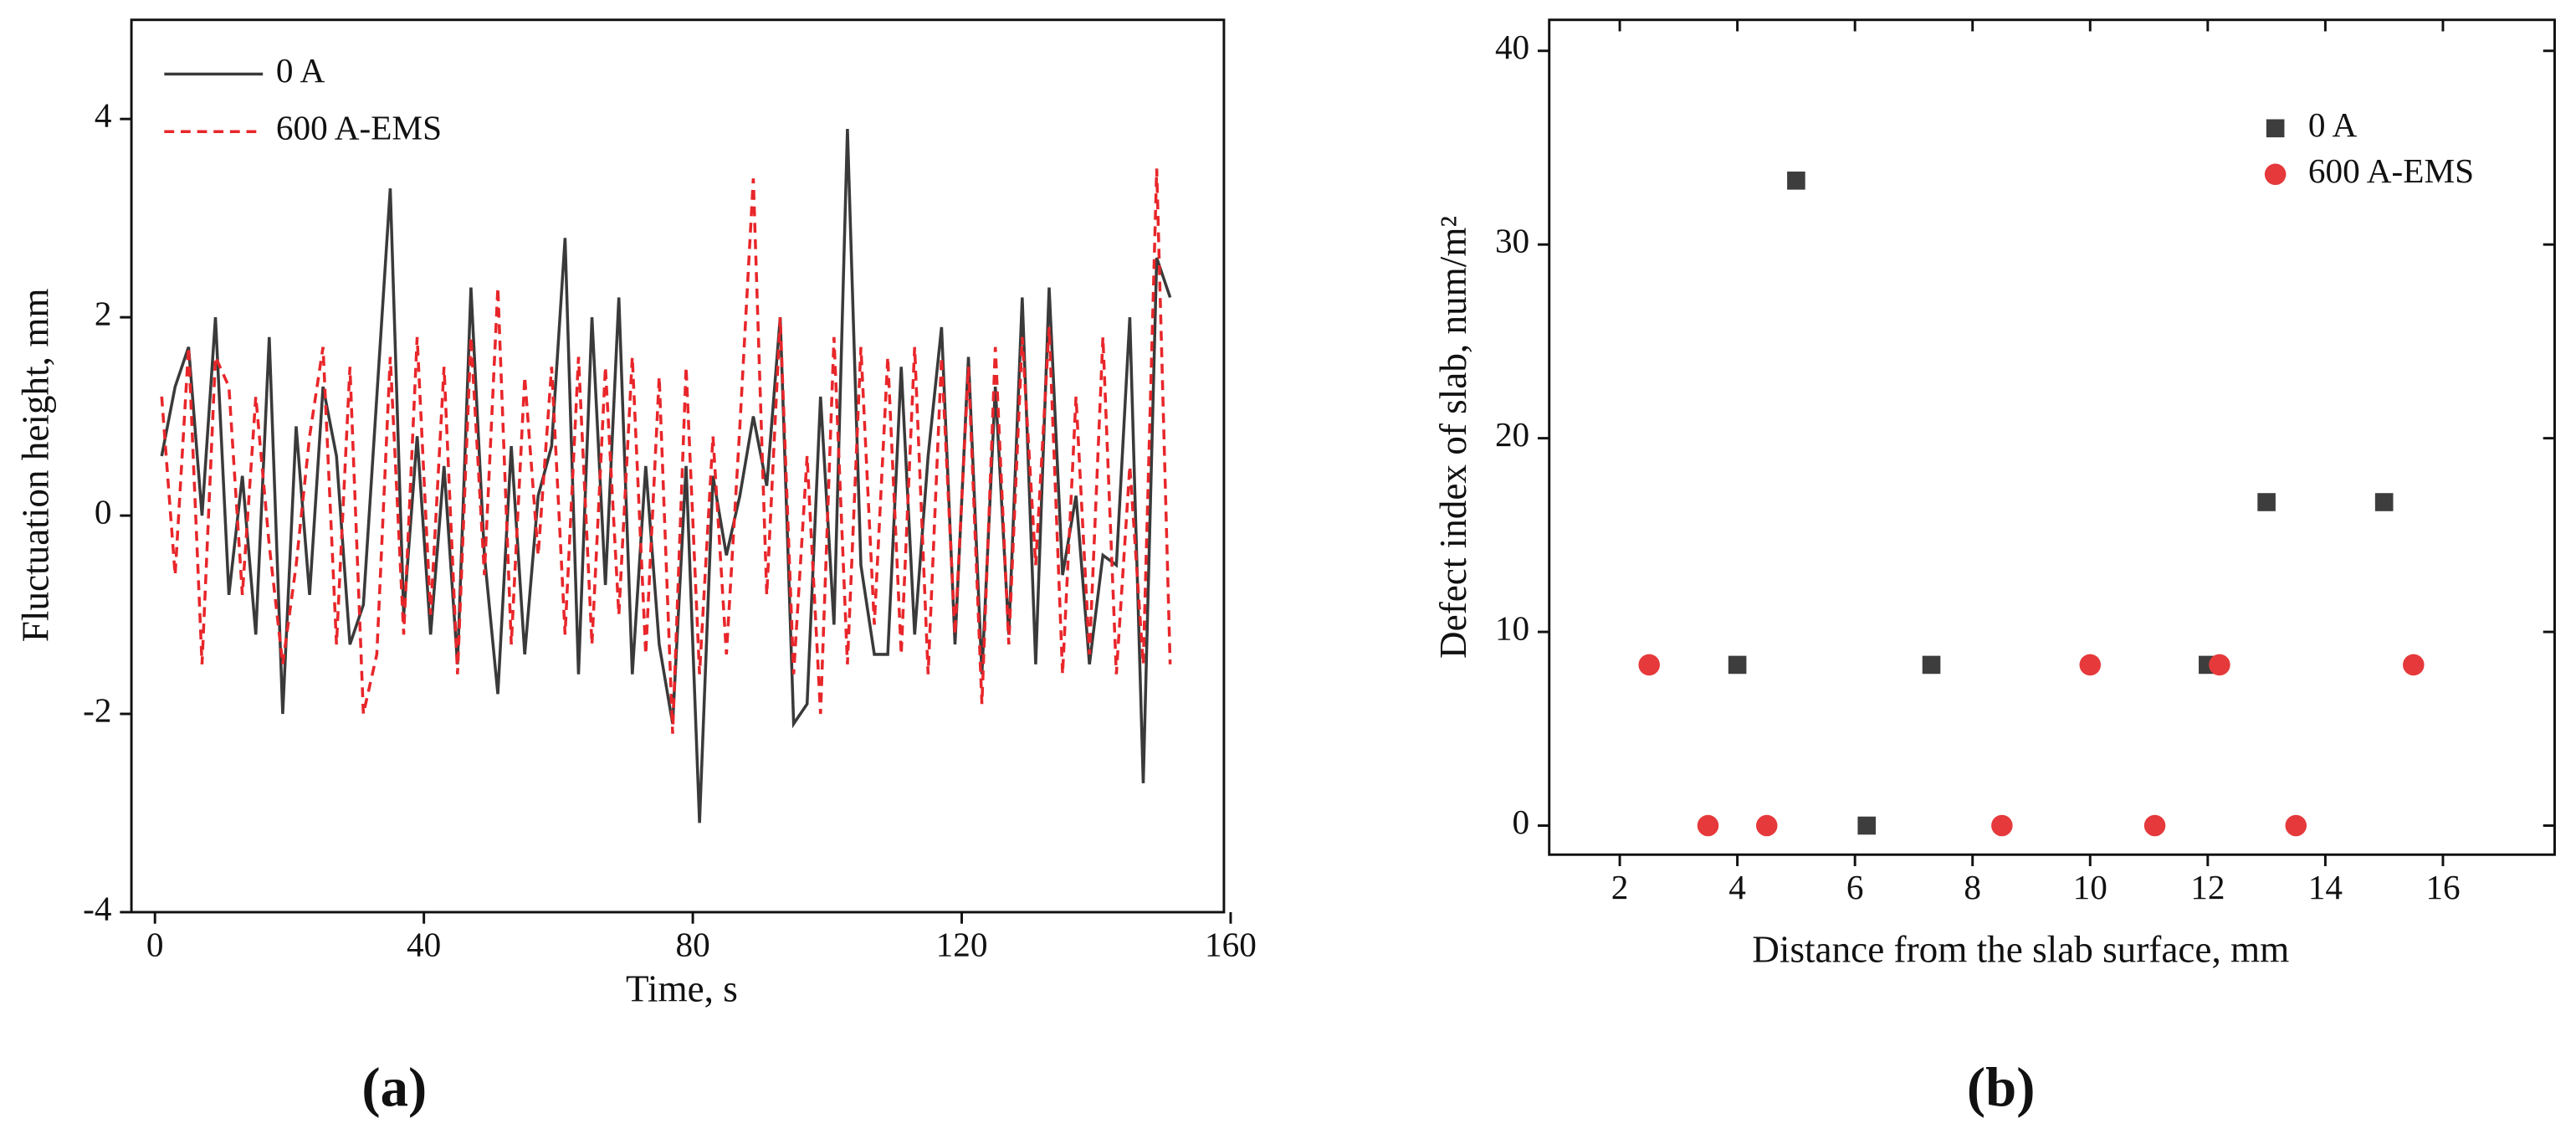 The height and width of the screenshot is (1144, 2576). I want to click on y-tick-label: -2, so click(97, 709).